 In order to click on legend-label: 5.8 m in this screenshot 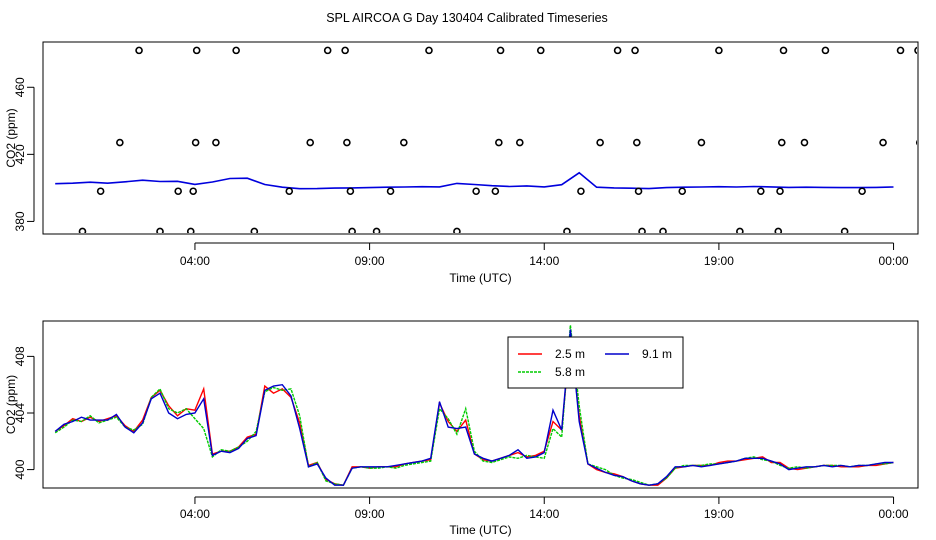, I will do `click(570, 372)`.